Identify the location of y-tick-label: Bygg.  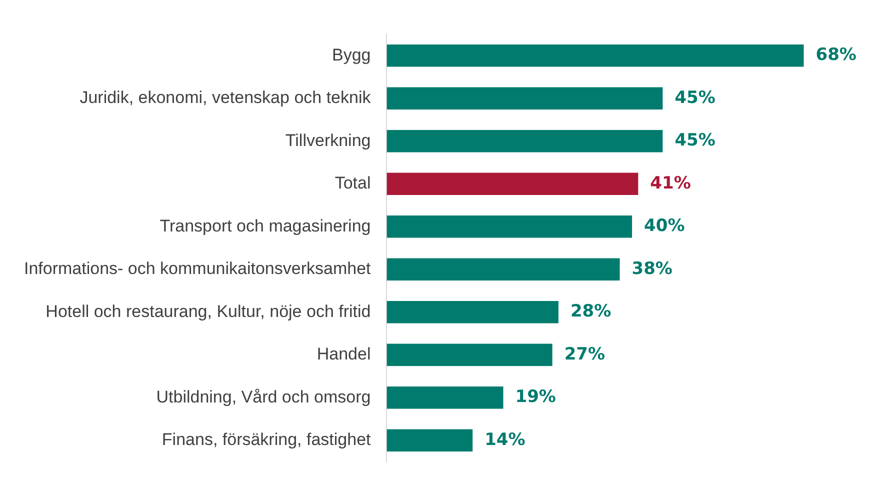
(351, 54).